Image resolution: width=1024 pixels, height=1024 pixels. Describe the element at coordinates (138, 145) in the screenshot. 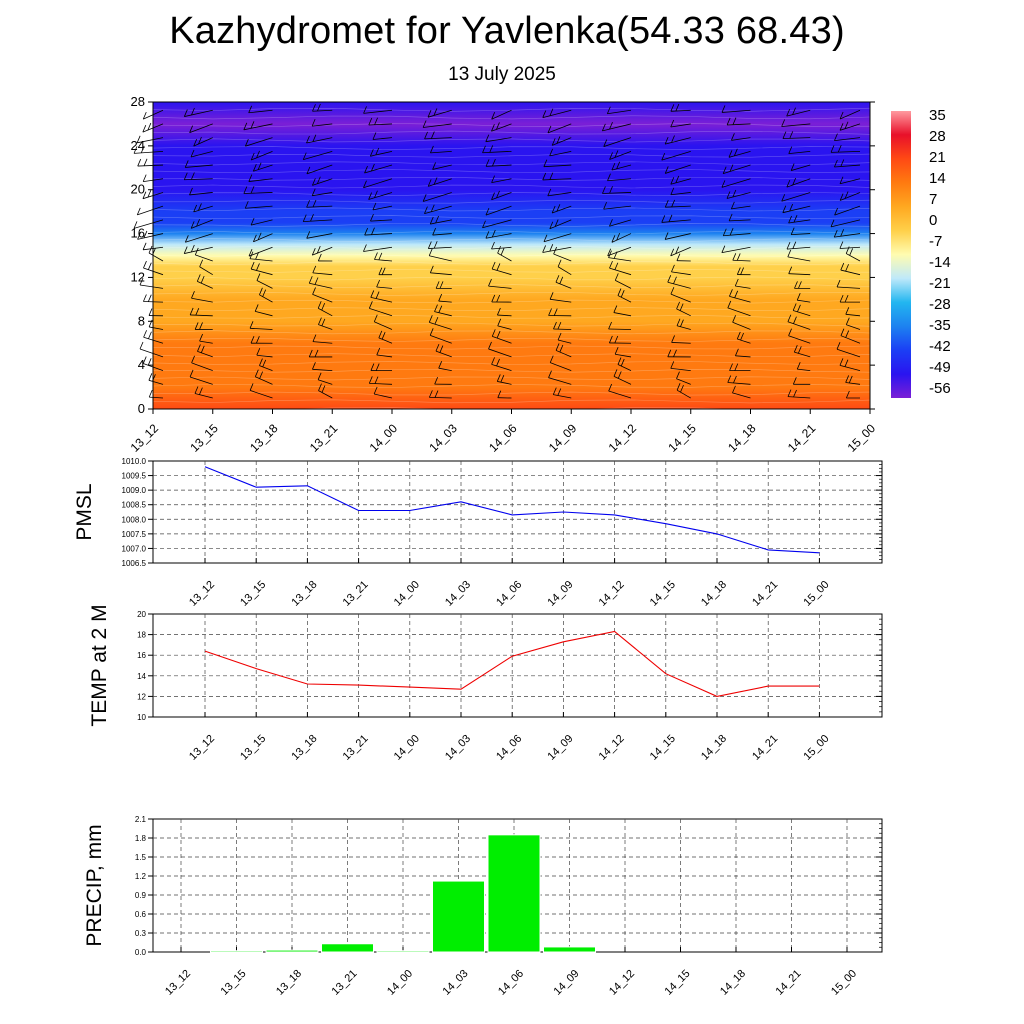

I see `y-tick-label: 24` at that location.